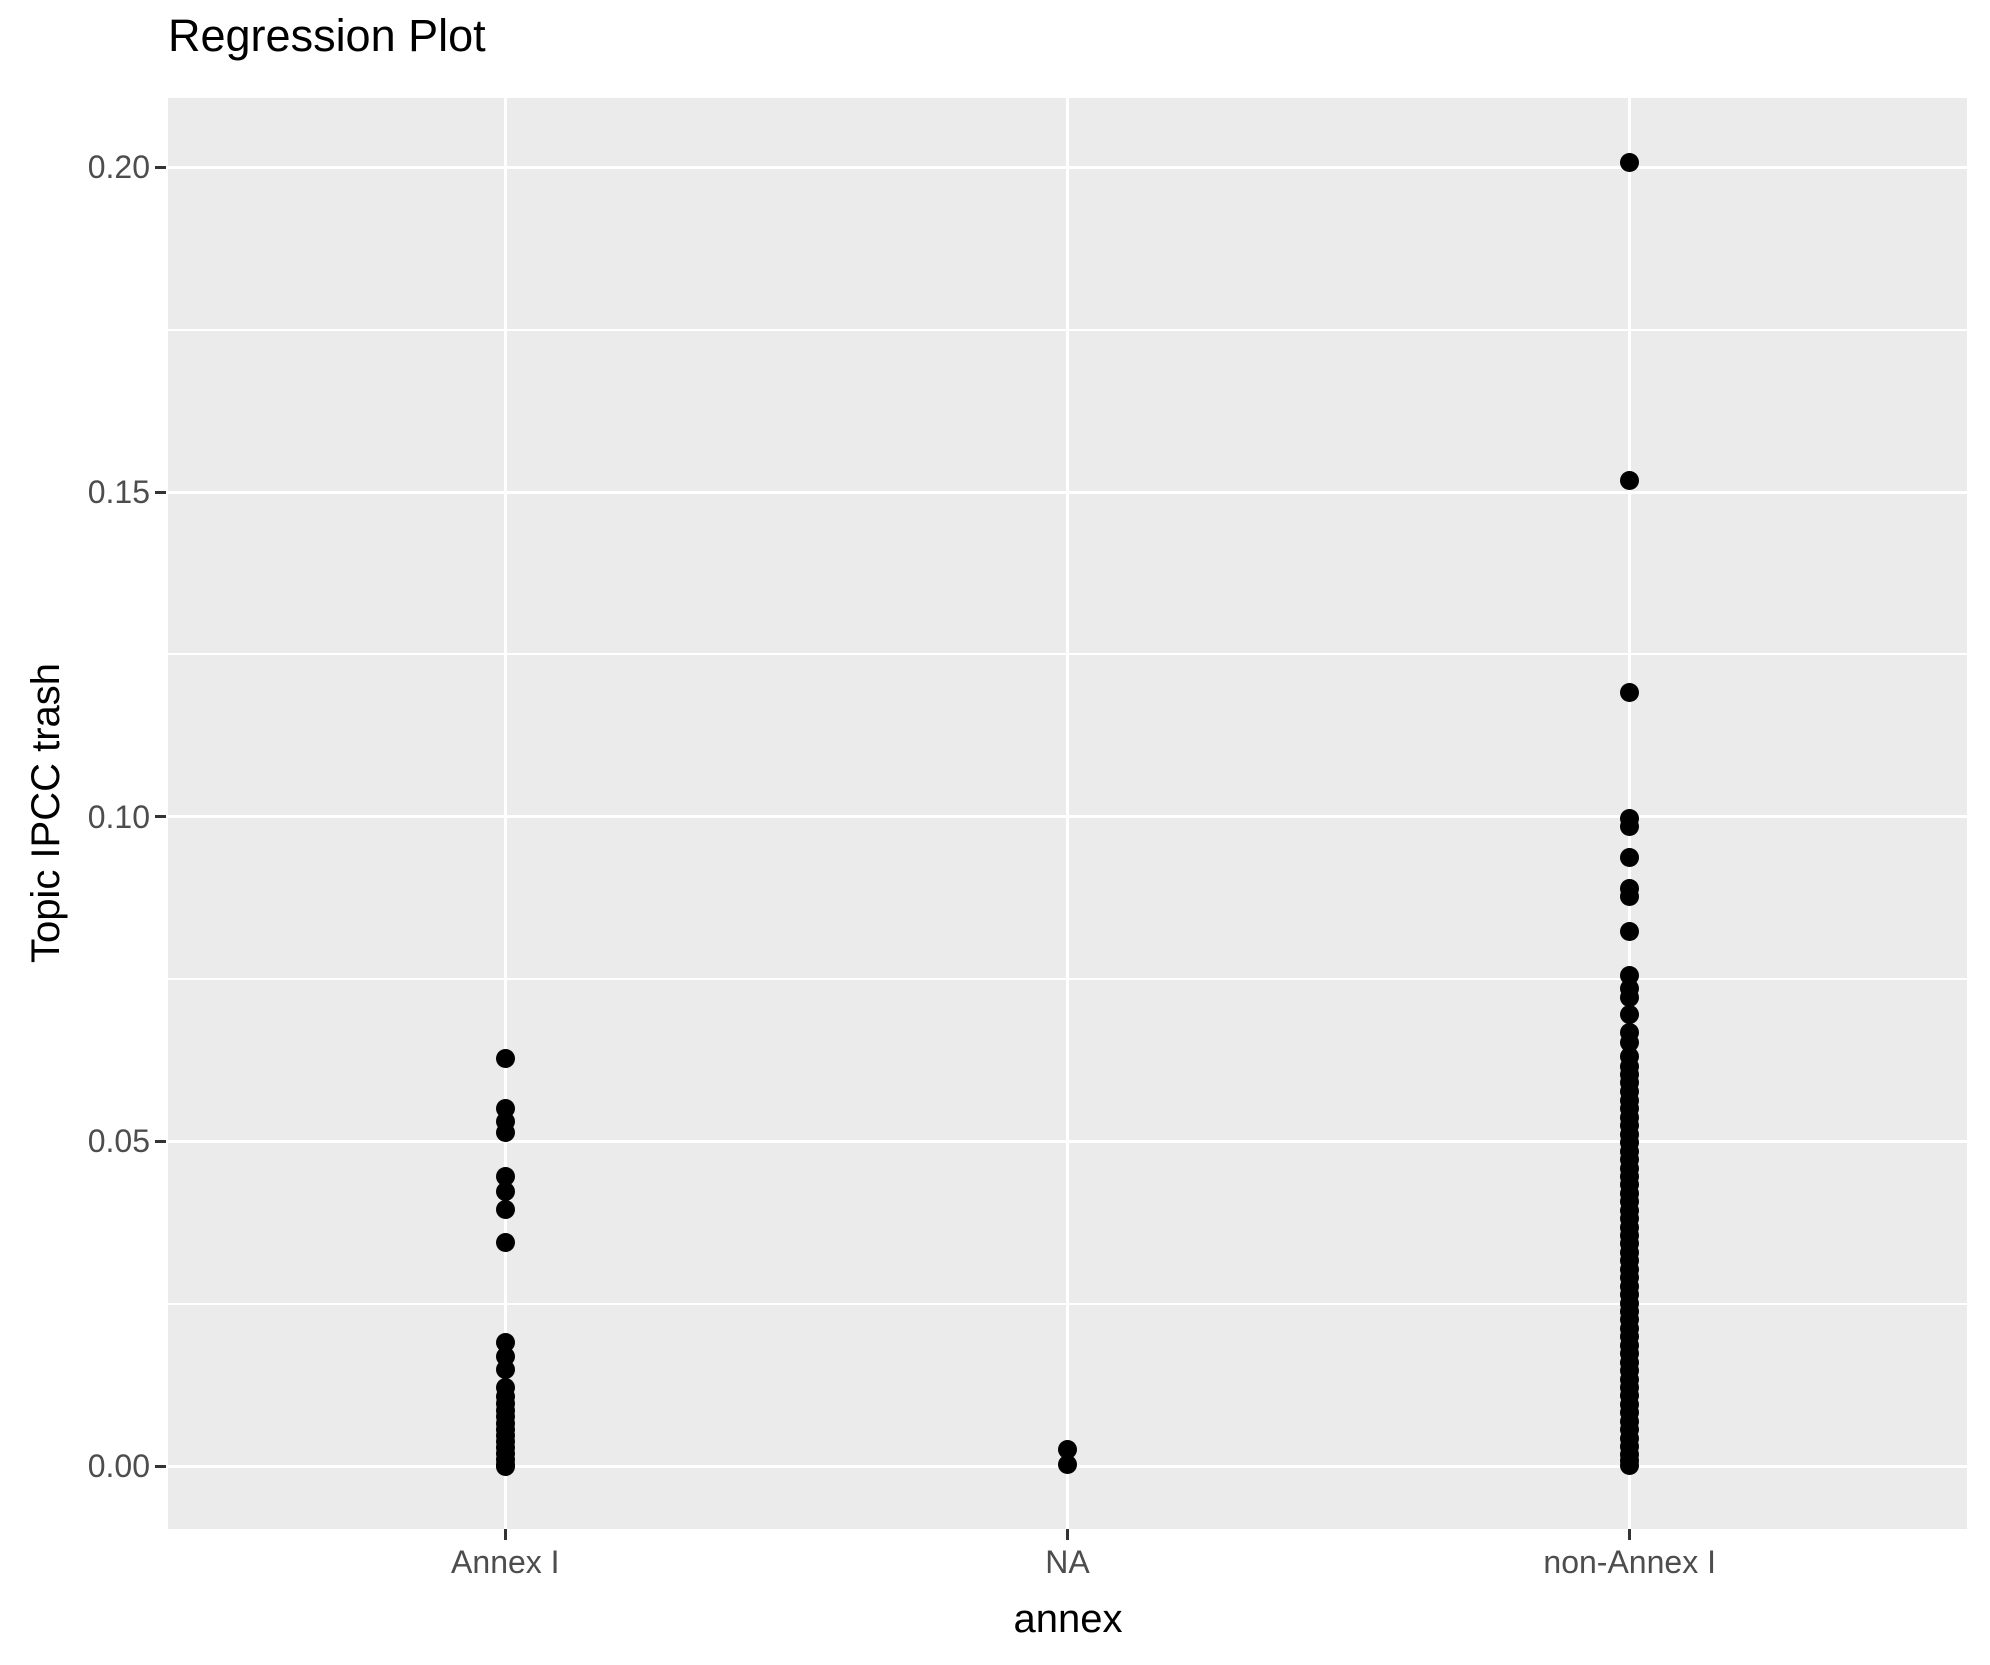  I want to click on x-tick-label: non-Annex I, so click(1629, 1562).